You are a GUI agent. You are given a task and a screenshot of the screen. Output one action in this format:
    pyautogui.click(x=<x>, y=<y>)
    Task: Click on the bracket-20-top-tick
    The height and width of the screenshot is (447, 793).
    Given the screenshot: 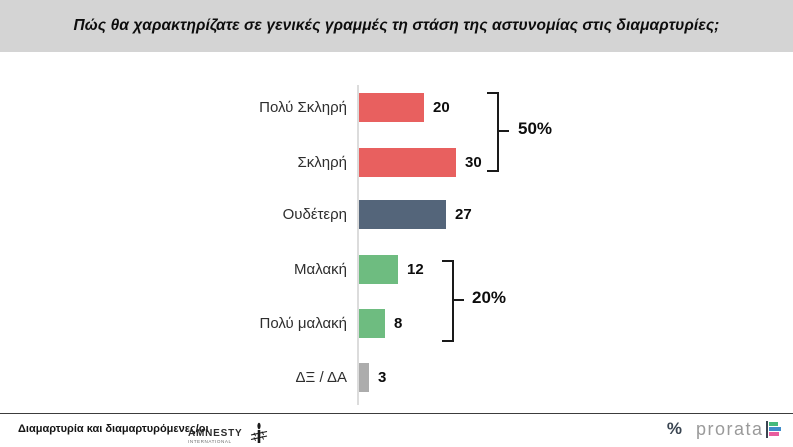 What is the action you would take?
    pyautogui.click(x=447, y=261)
    